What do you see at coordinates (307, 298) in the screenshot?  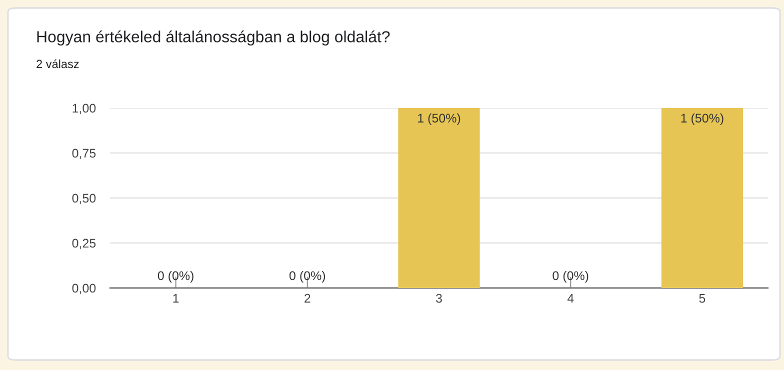 I see `x-tick-label: 2` at bounding box center [307, 298].